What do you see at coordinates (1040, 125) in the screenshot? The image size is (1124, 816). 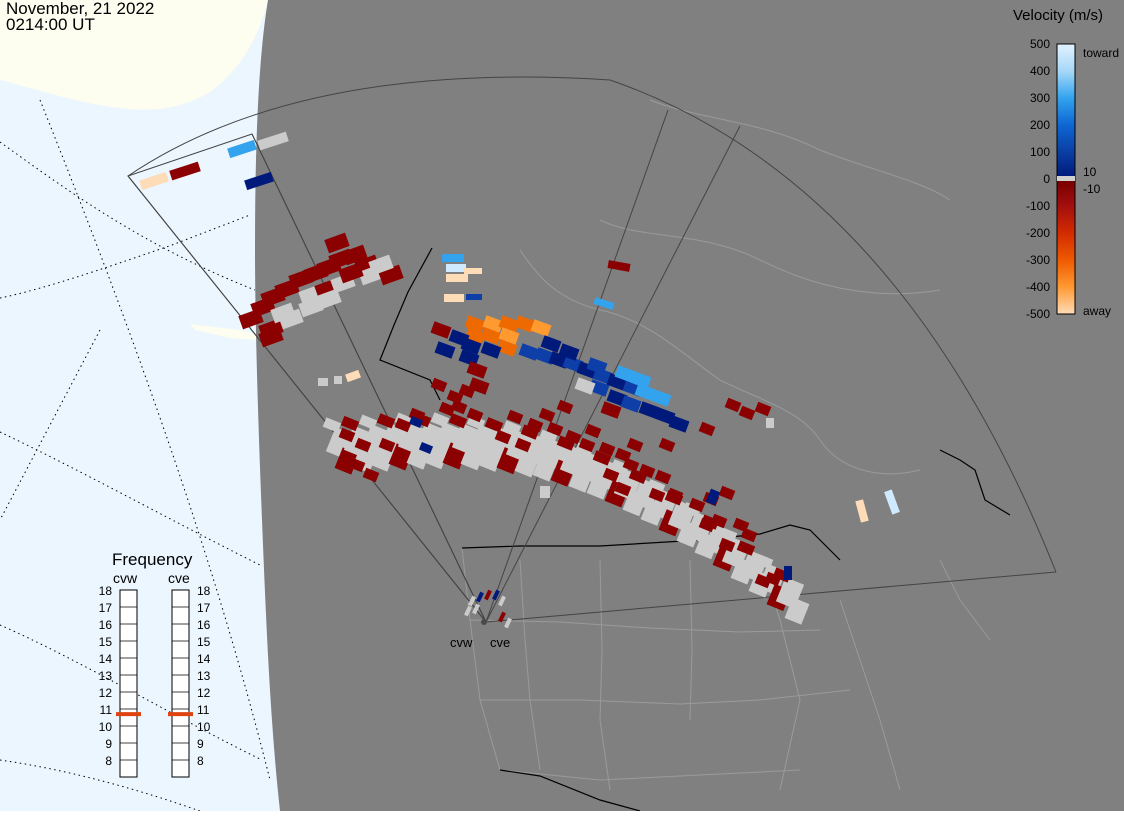 I see `colorbar-tick-label: 200` at bounding box center [1040, 125].